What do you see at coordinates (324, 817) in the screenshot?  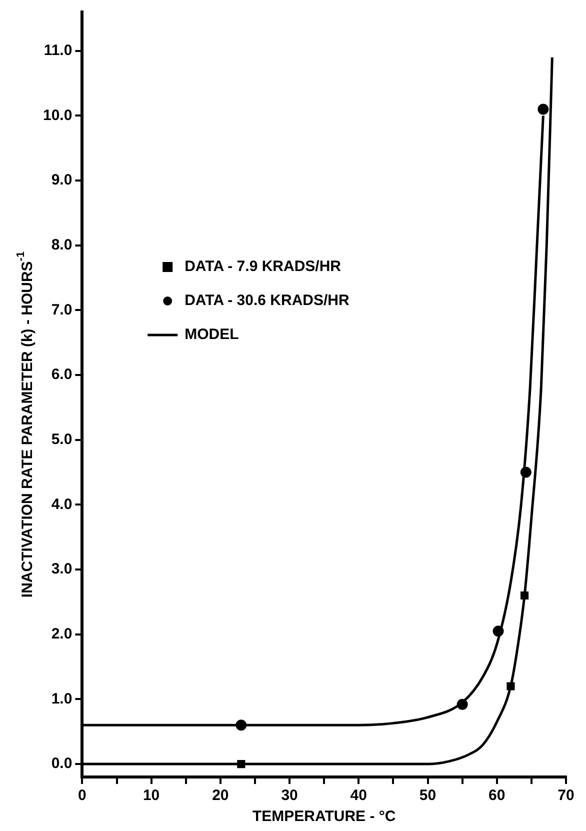 I see `x-axis-title: TEMPERATURE - °C` at bounding box center [324, 817].